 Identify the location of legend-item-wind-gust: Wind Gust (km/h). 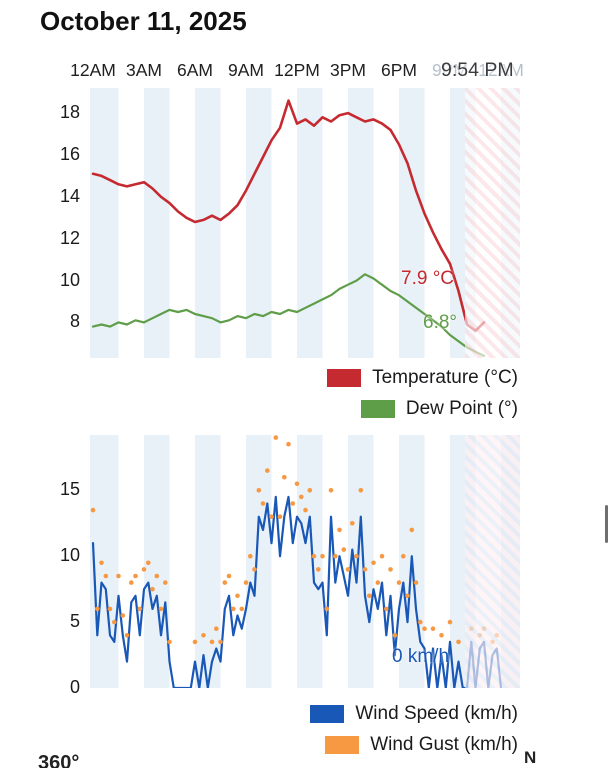
(421, 745).